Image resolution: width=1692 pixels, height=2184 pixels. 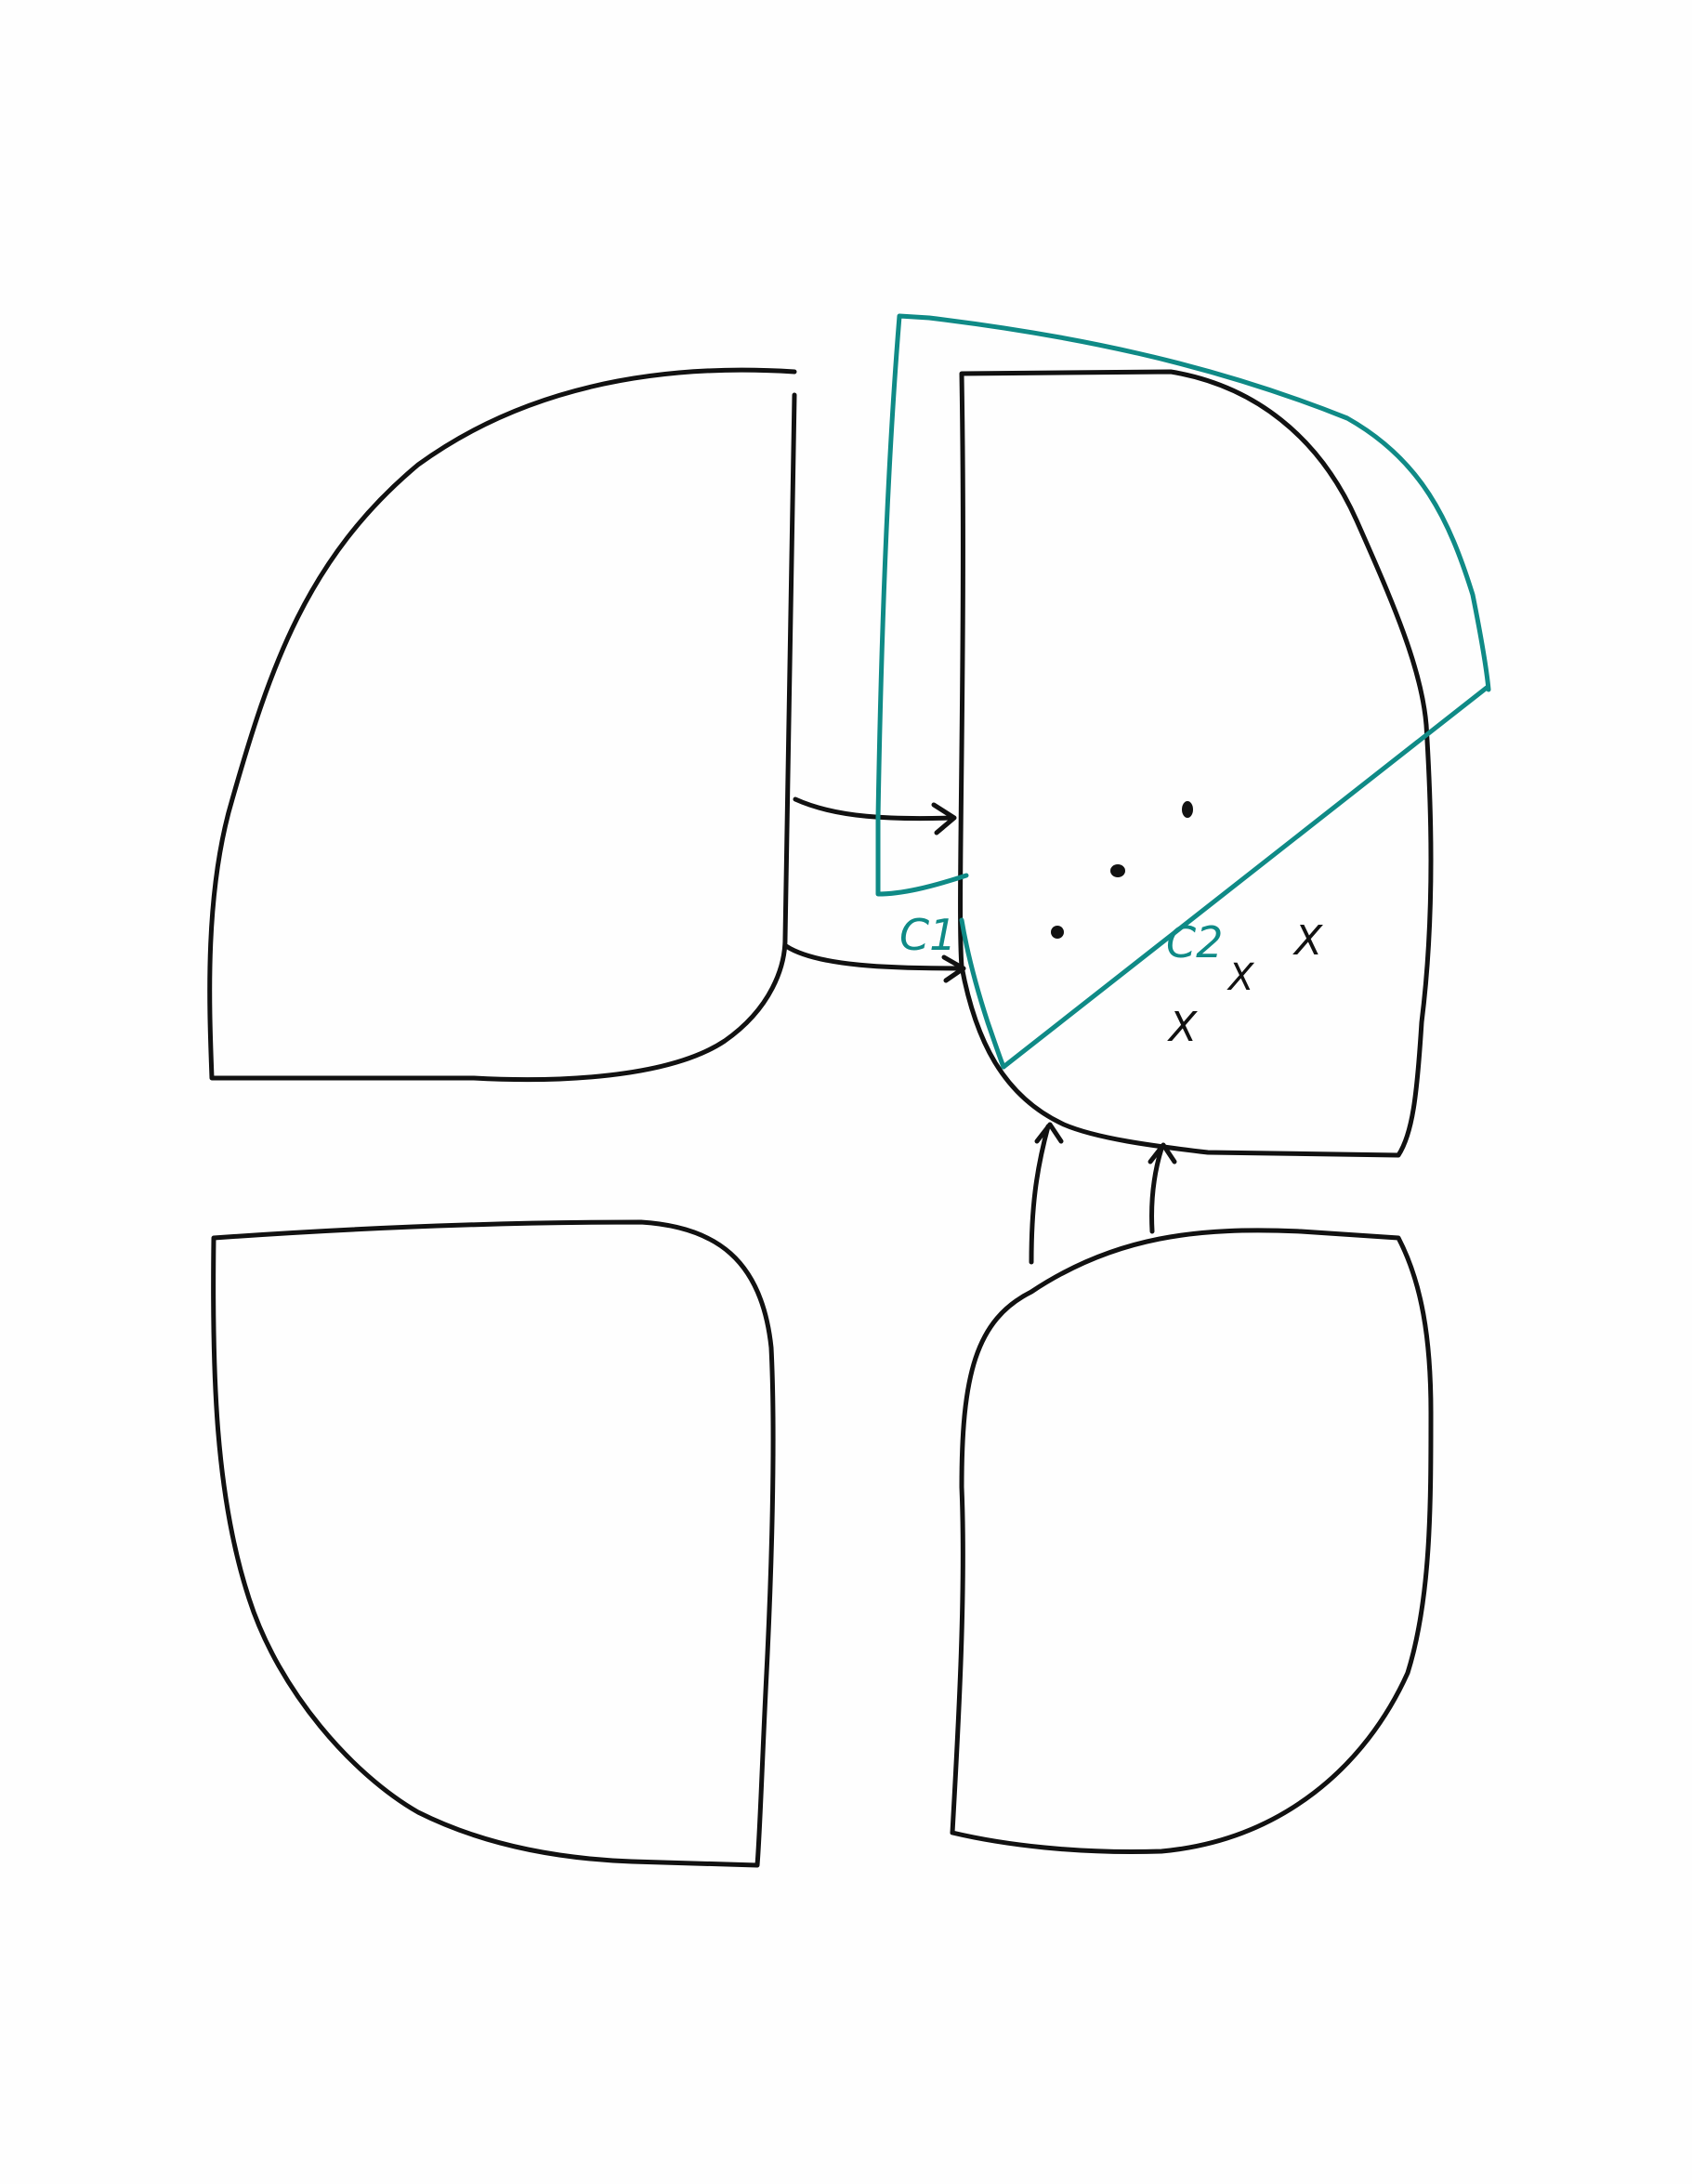 What do you see at coordinates (502, 725) in the screenshot?
I see `region-top-left` at bounding box center [502, 725].